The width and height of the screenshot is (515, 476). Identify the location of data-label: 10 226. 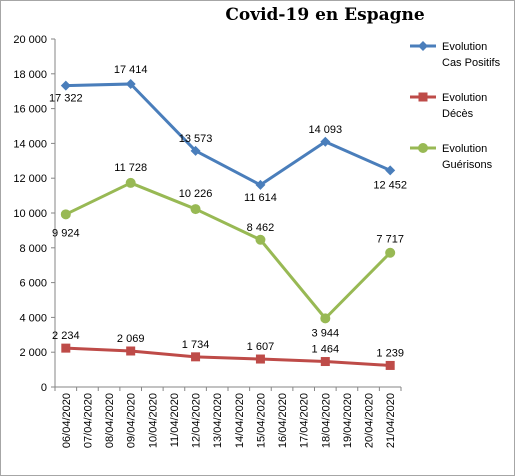
(196, 194).